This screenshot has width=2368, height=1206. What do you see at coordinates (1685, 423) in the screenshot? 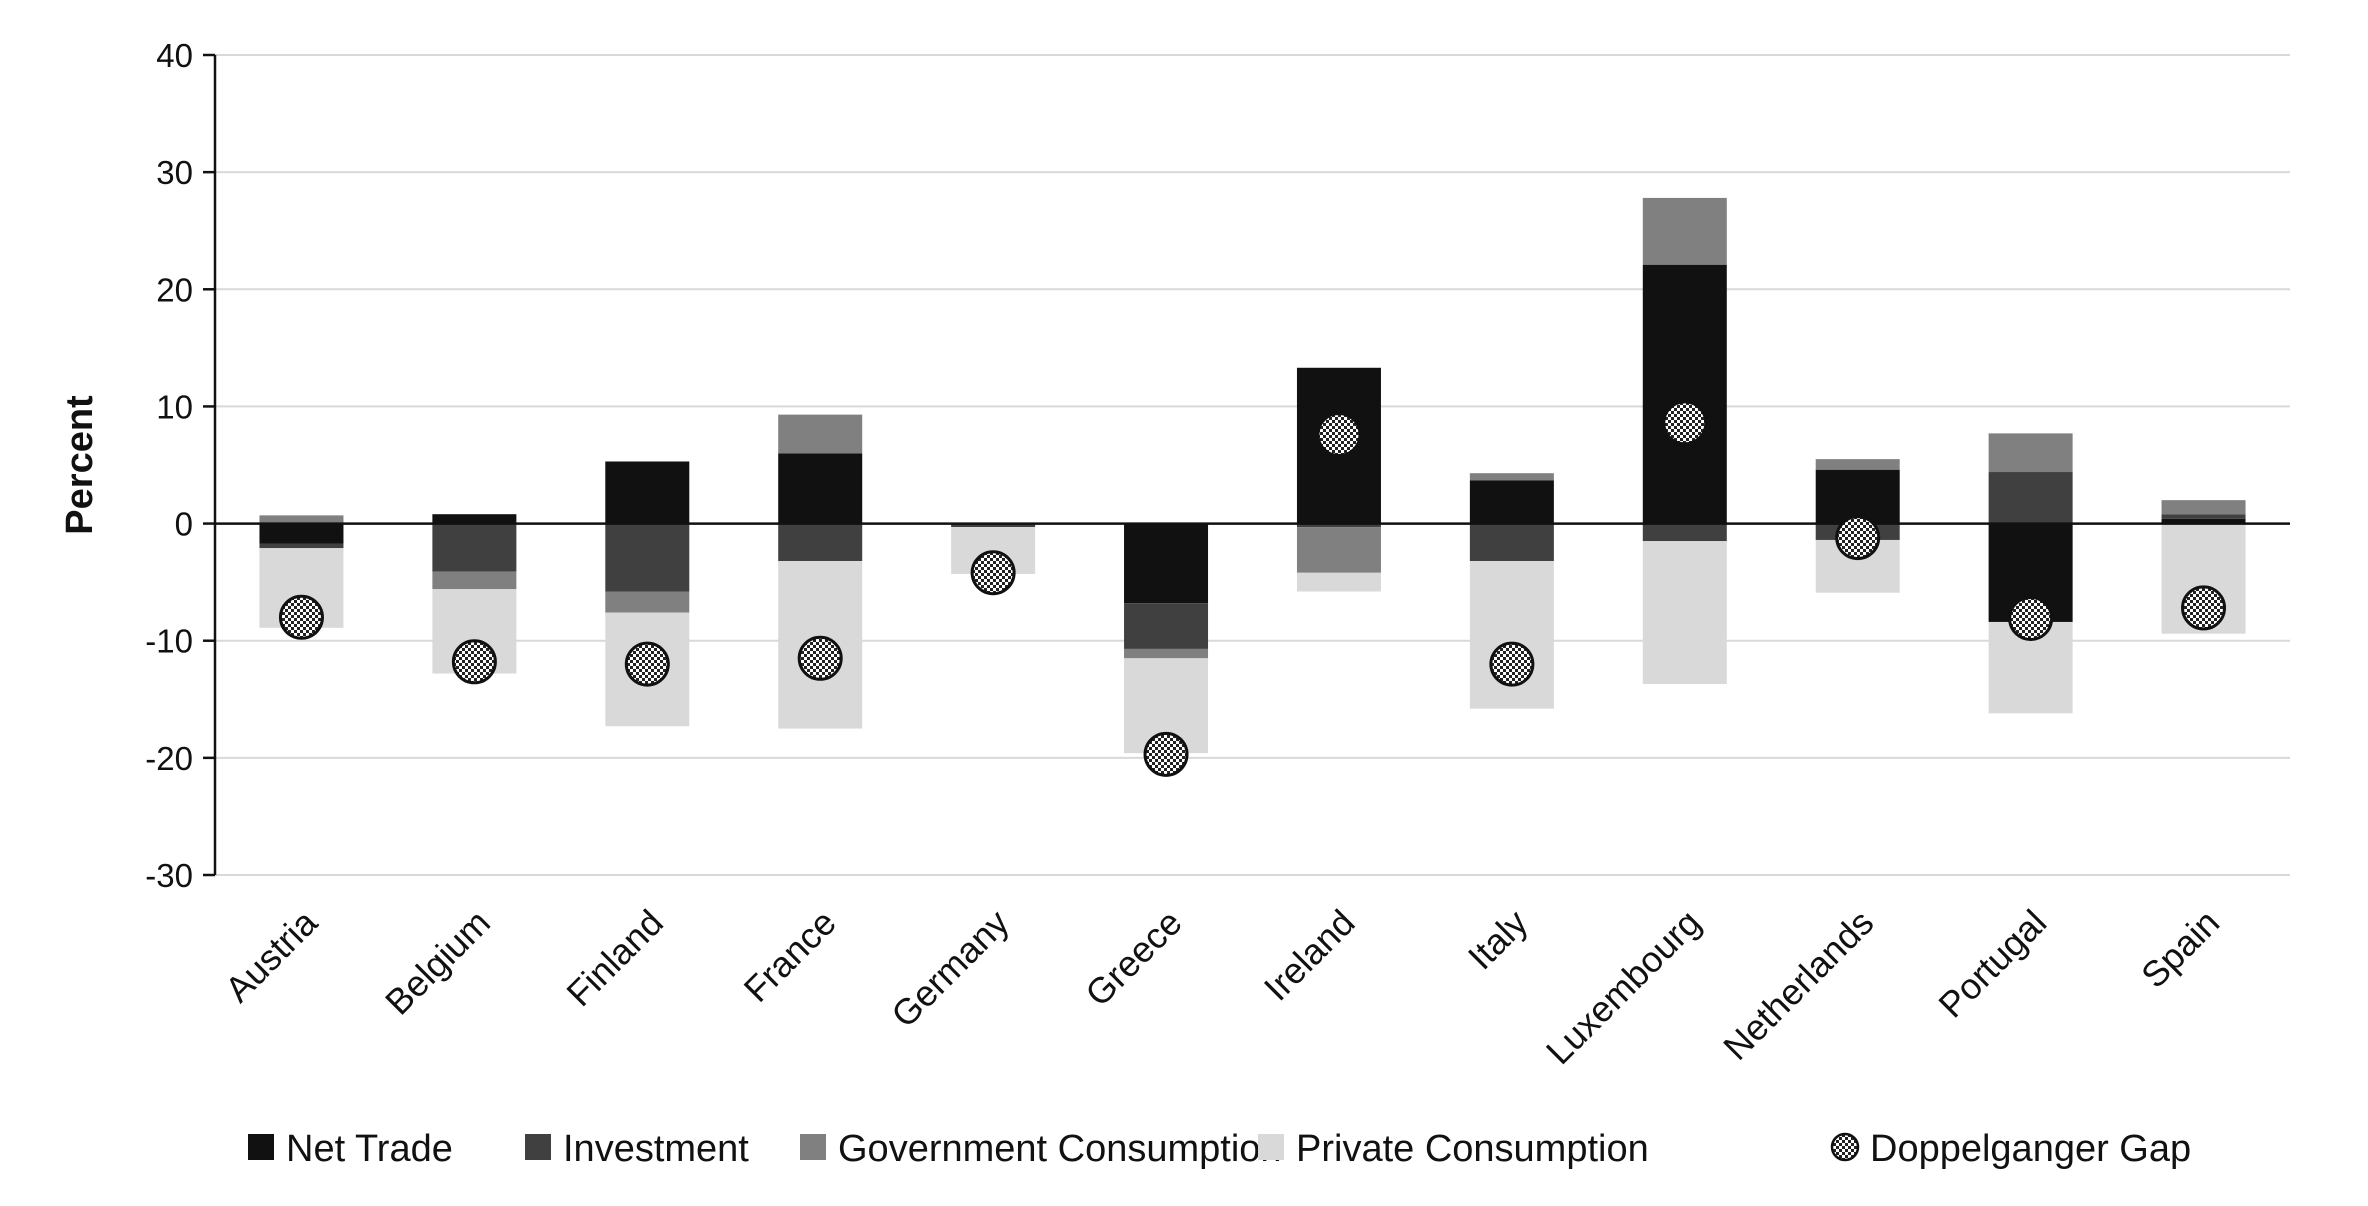
I see `gap-marker-luxembourg` at bounding box center [1685, 423].